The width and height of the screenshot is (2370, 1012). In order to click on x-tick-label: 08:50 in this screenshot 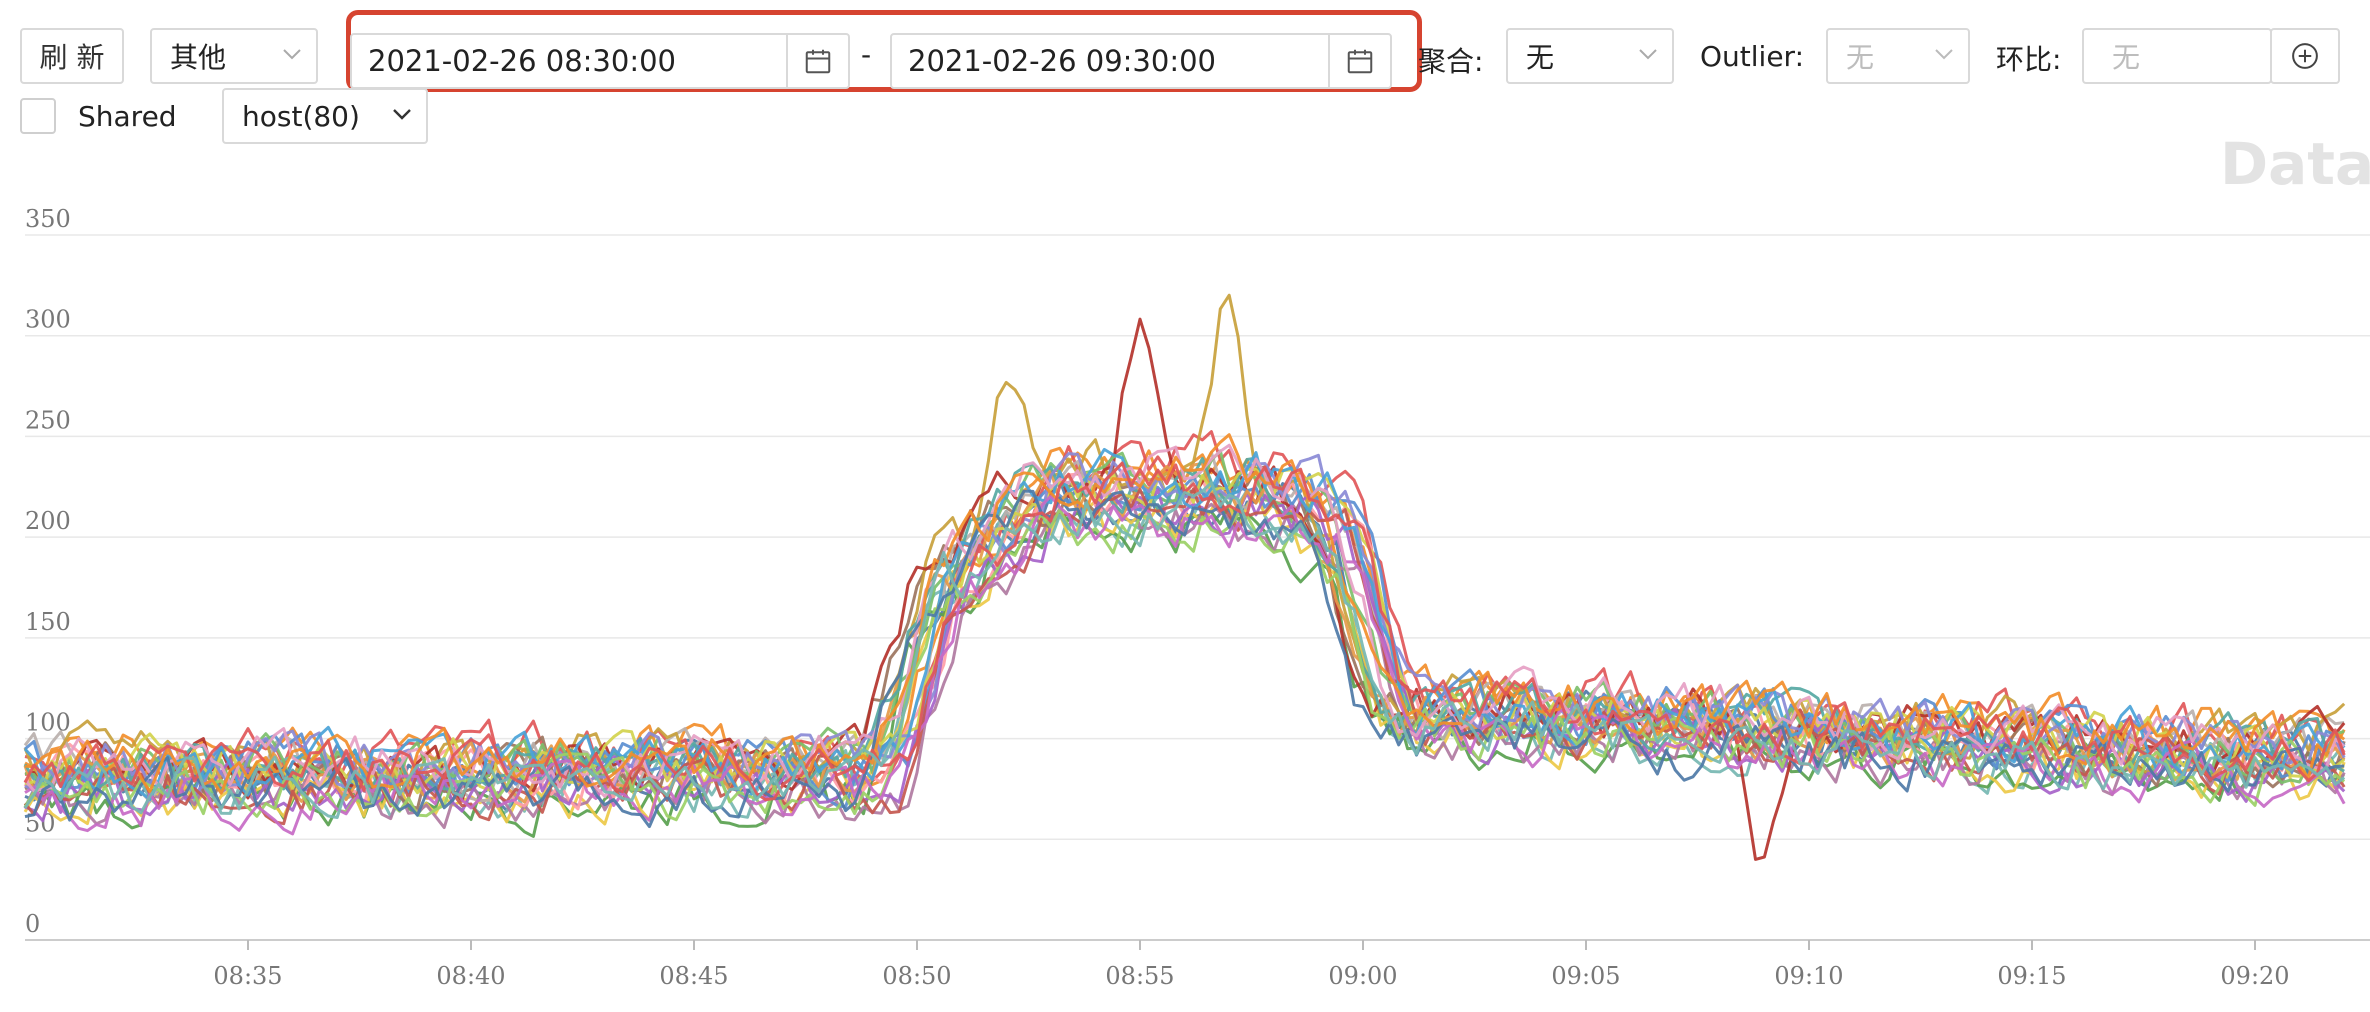, I will do `click(916, 976)`.